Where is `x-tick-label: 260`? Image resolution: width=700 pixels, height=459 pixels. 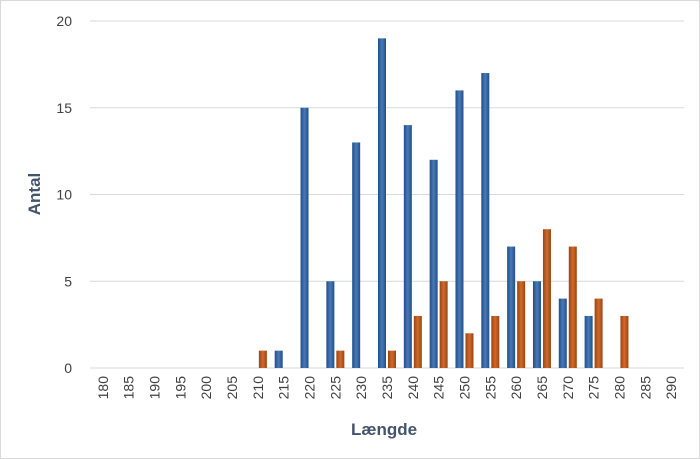
x-tick-label: 260 is located at coordinates (516, 388).